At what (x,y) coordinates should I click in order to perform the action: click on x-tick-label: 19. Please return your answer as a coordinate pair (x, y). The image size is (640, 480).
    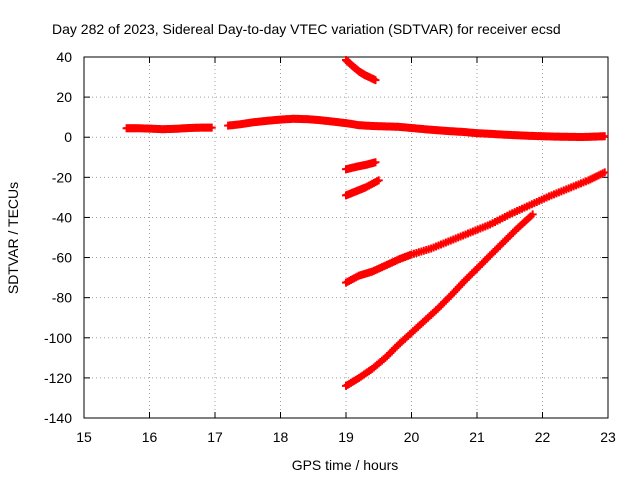
    Looking at the image, I should click on (346, 437).